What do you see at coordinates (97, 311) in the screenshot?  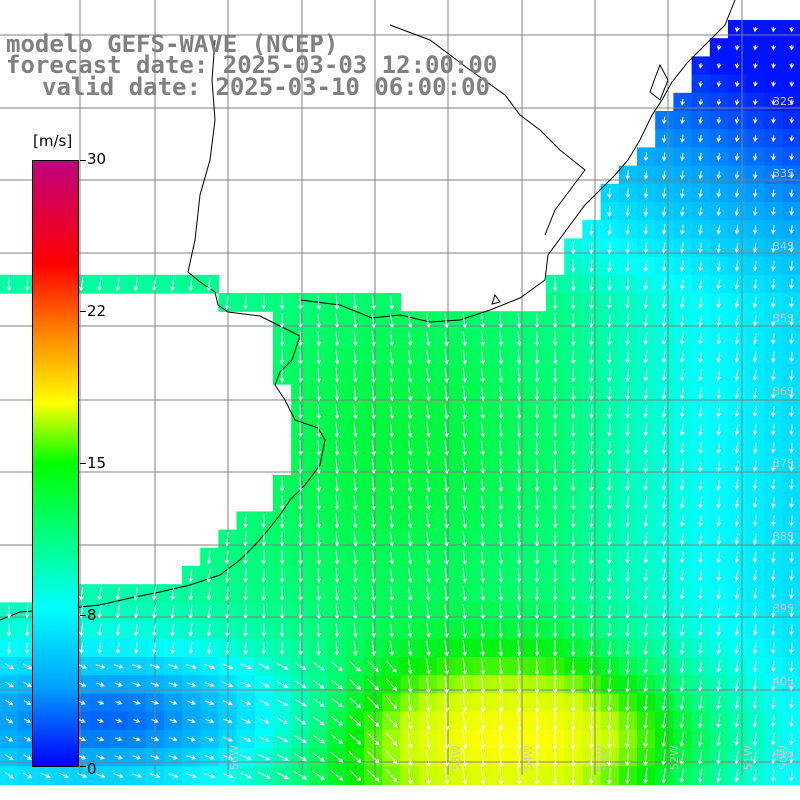 I see `colorbar-tick-label: 22` at bounding box center [97, 311].